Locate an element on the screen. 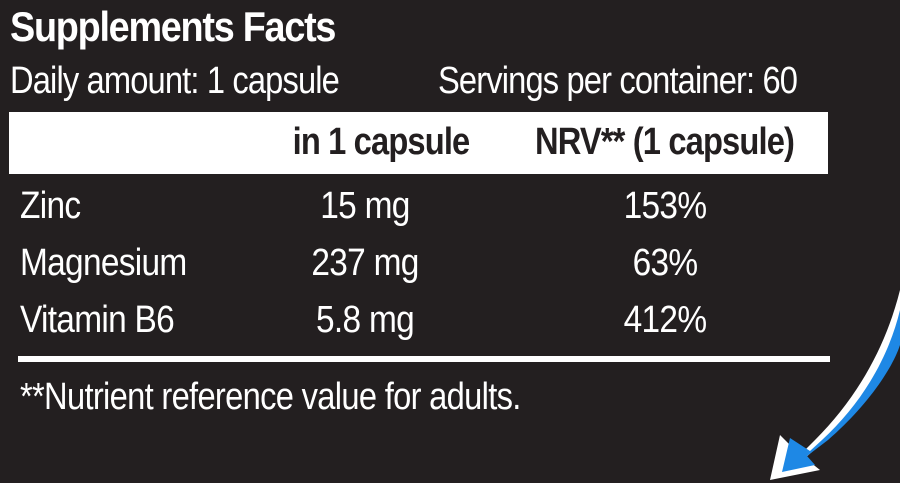 The height and width of the screenshot is (483, 900). panel-title: Supplements Facts is located at coordinates (173, 26).